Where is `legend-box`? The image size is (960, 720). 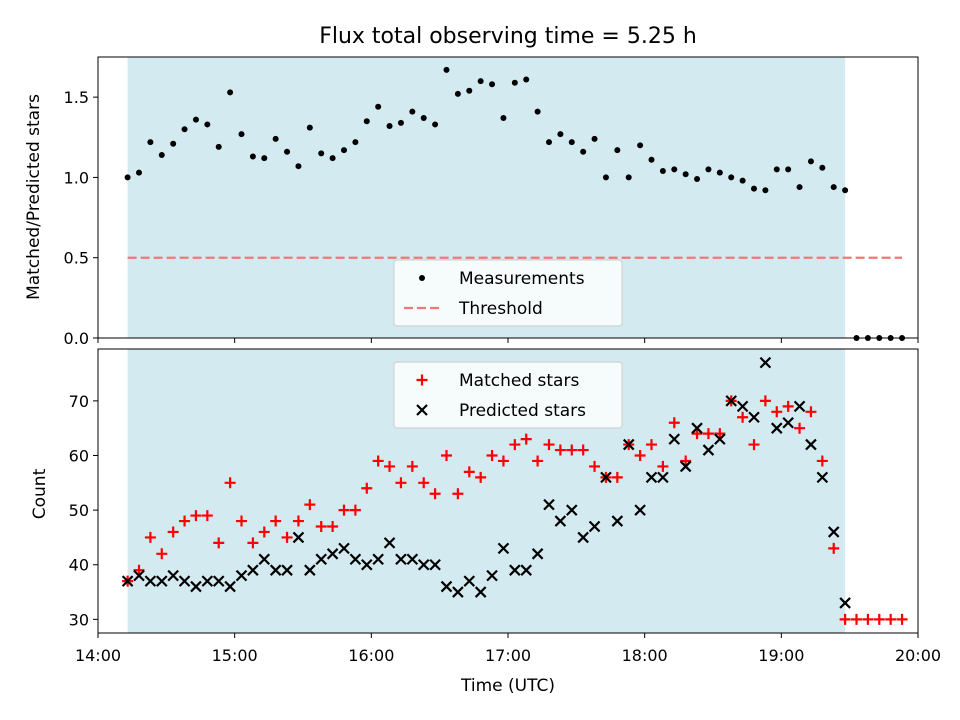
legend-box is located at coordinates (508, 395).